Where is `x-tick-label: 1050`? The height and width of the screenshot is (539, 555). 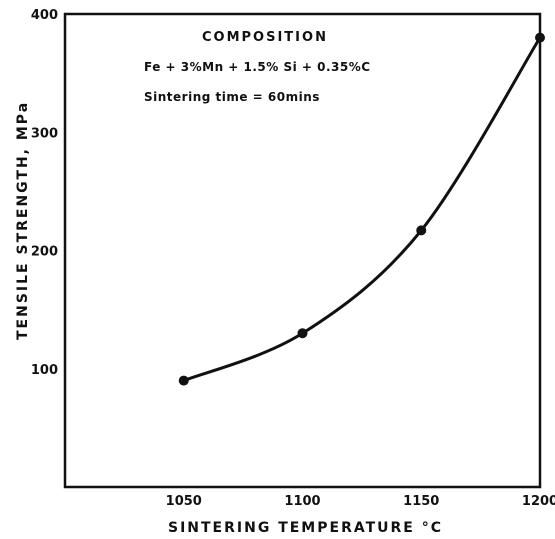 x-tick-label: 1050 is located at coordinates (184, 501).